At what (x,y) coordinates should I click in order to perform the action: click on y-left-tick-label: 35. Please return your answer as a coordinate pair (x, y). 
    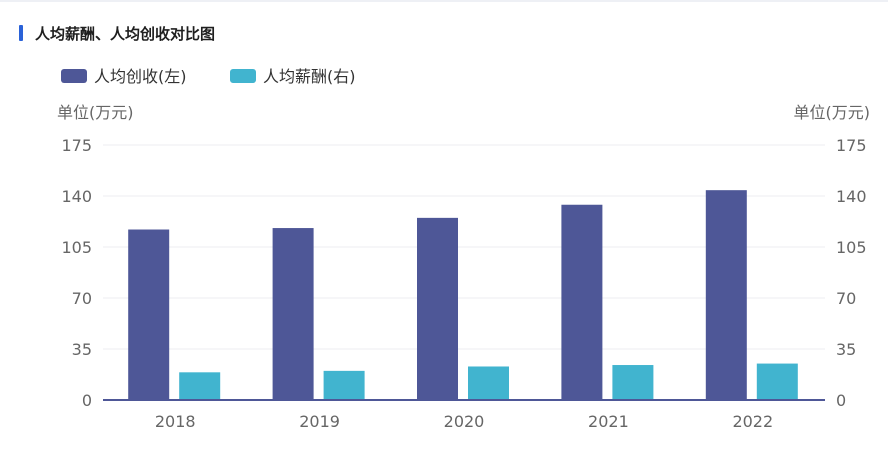
    Looking at the image, I should click on (82, 349).